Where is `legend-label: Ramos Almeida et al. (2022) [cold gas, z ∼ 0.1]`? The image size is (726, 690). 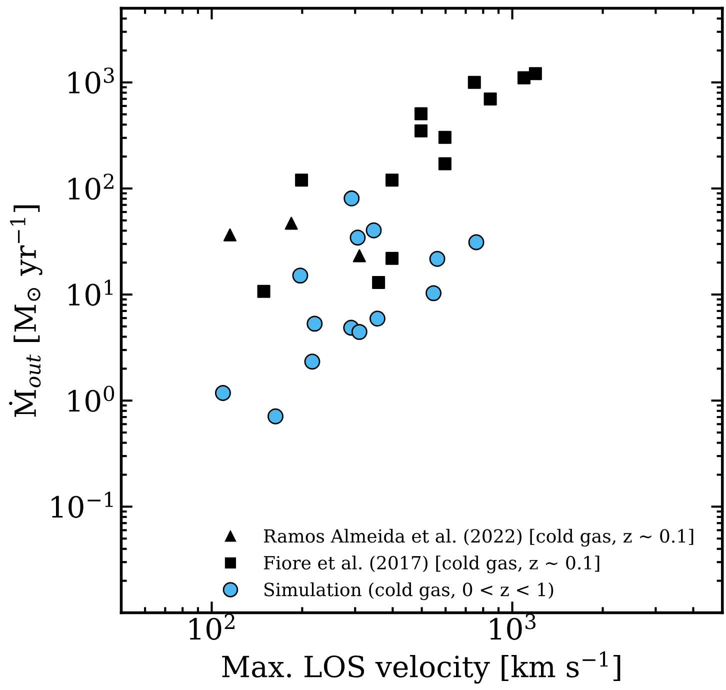
legend-label: Ramos Almeida et al. (2022) [cold gas, z ∼ 0.1] is located at coordinates (479, 537).